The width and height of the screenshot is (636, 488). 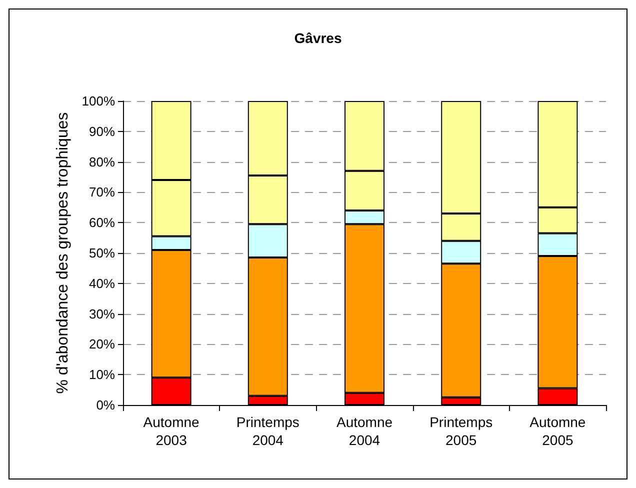 I want to click on y-tick-label: 50%, so click(x=102, y=253).